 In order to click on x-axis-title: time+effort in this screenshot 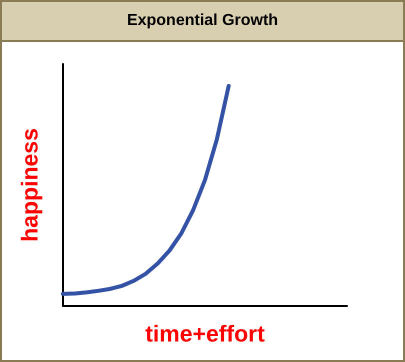, I will do `click(205, 333)`.